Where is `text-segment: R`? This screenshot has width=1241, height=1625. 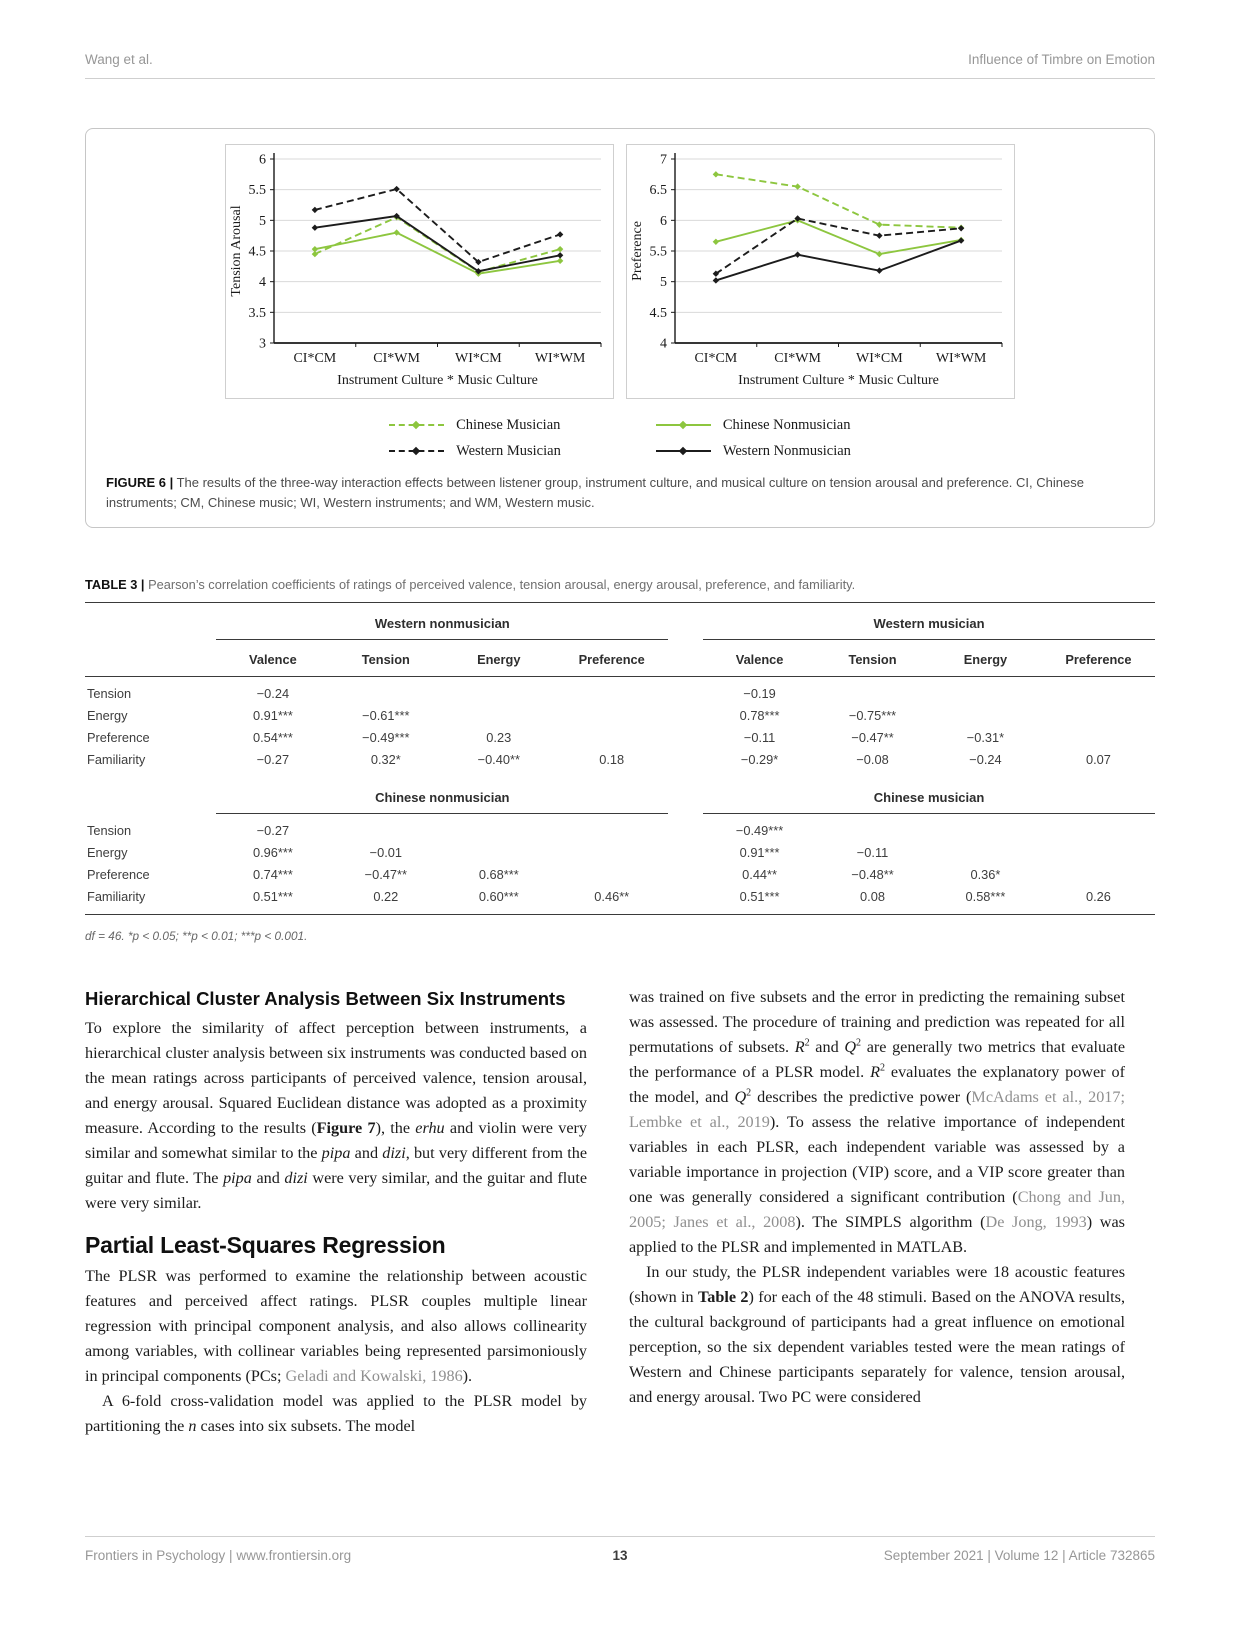
text-segment: R is located at coordinates (875, 1072).